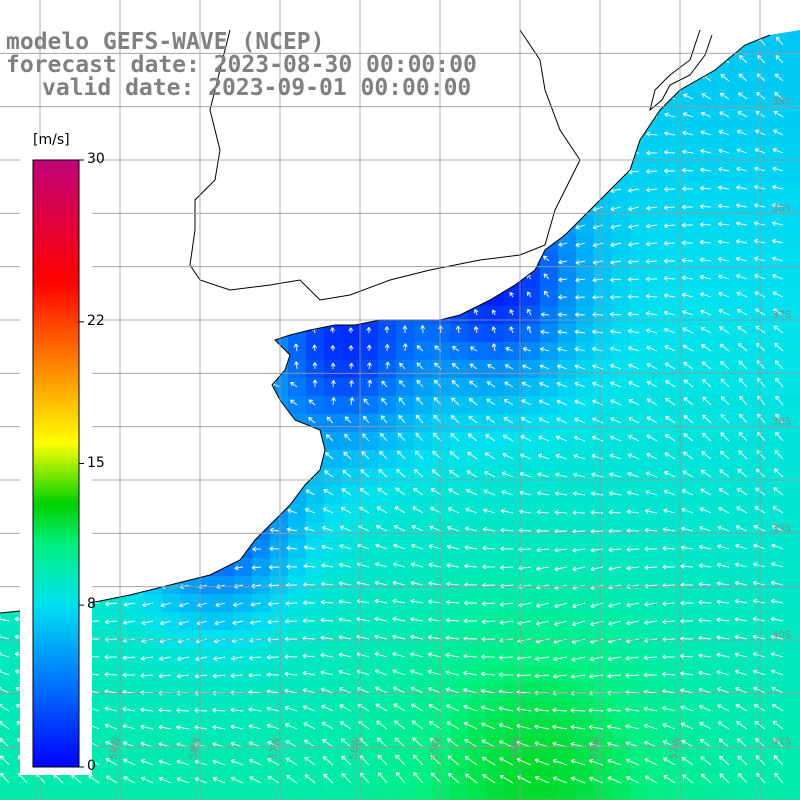 The width and height of the screenshot is (800, 800). I want to click on longitude-label: 54W, so click(515, 748).